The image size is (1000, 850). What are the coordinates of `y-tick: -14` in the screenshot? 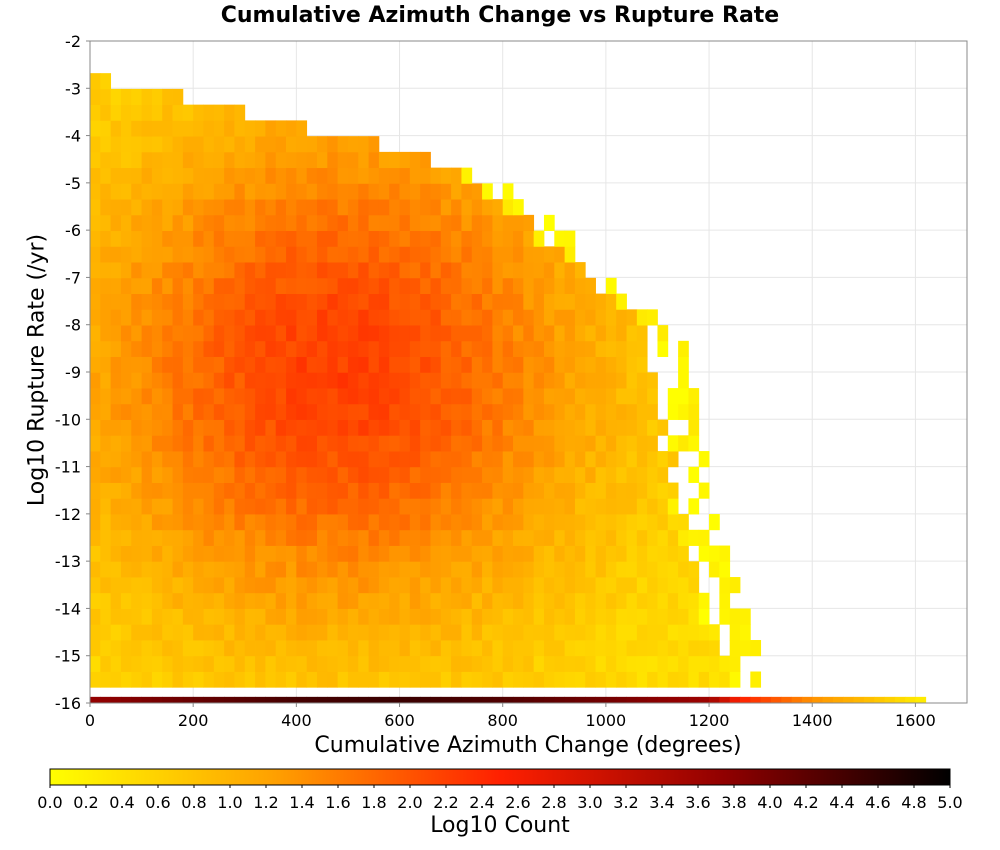 It's located at (72, 608).